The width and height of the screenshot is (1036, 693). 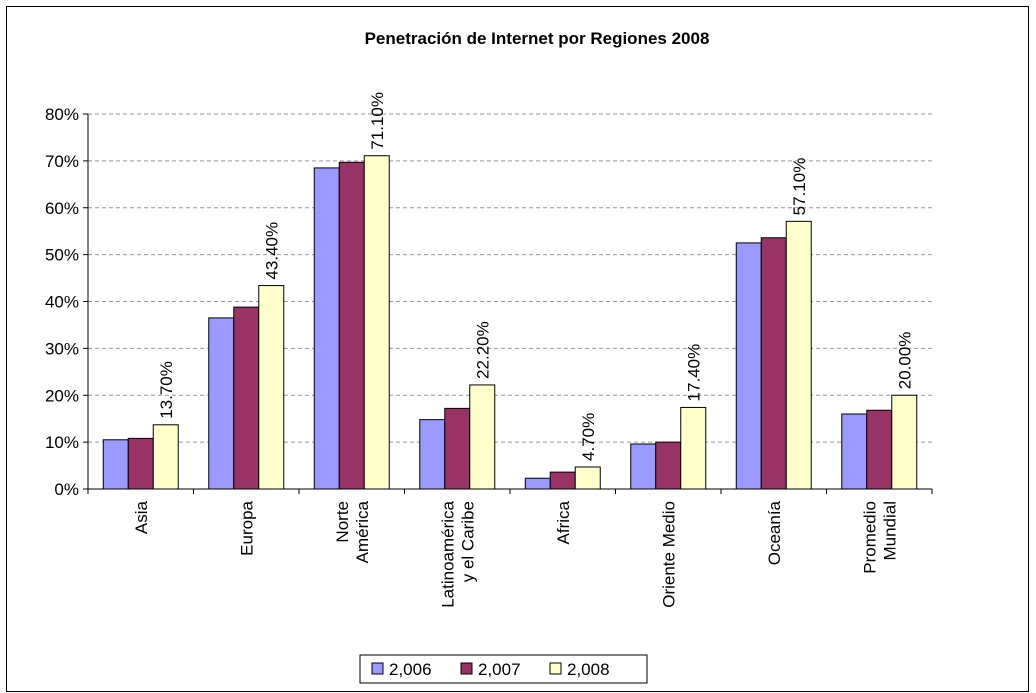 I want to click on legend-label: 2,007, so click(x=499, y=669).